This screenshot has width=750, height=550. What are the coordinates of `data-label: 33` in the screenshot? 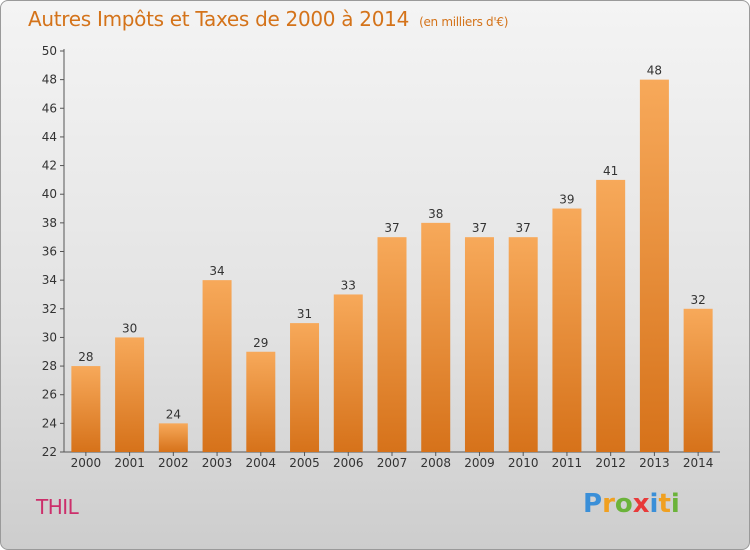 It's located at (348, 285).